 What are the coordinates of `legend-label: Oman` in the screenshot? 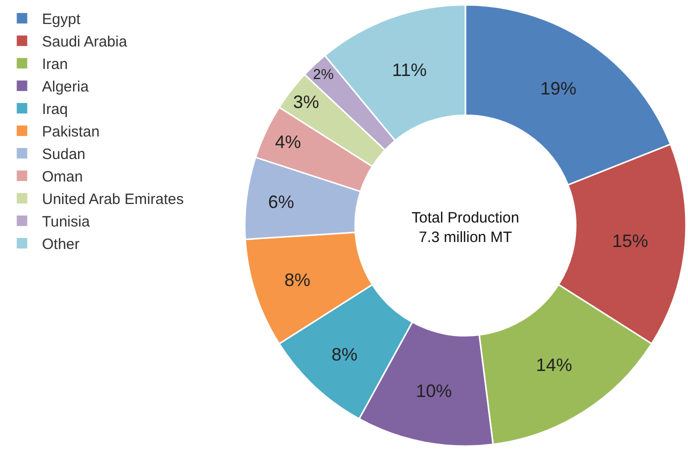 It's located at (62, 177).